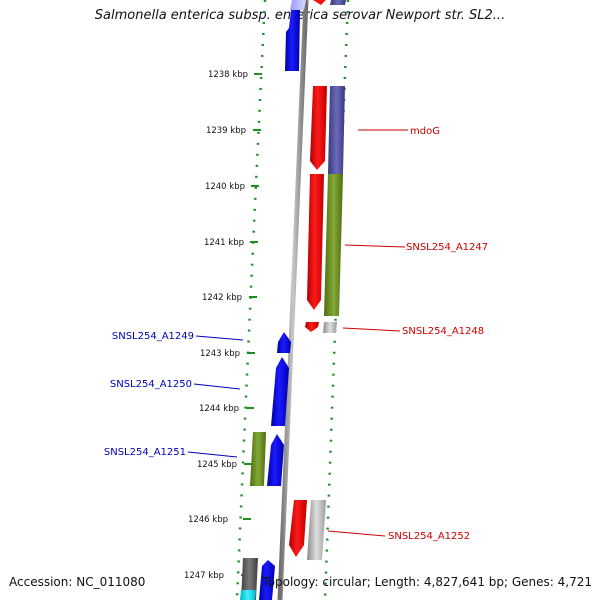 The height and width of the screenshot is (600, 600). Describe the element at coordinates (292, 40) in the screenshot. I see `gene-feature-top-blue` at that location.